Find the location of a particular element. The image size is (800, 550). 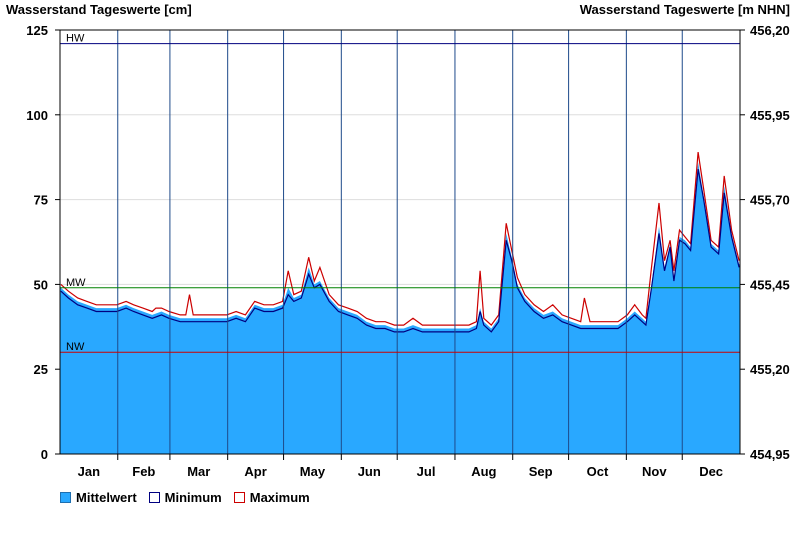

legend-item-mittelwert: Mittelwert is located at coordinates (98, 497).